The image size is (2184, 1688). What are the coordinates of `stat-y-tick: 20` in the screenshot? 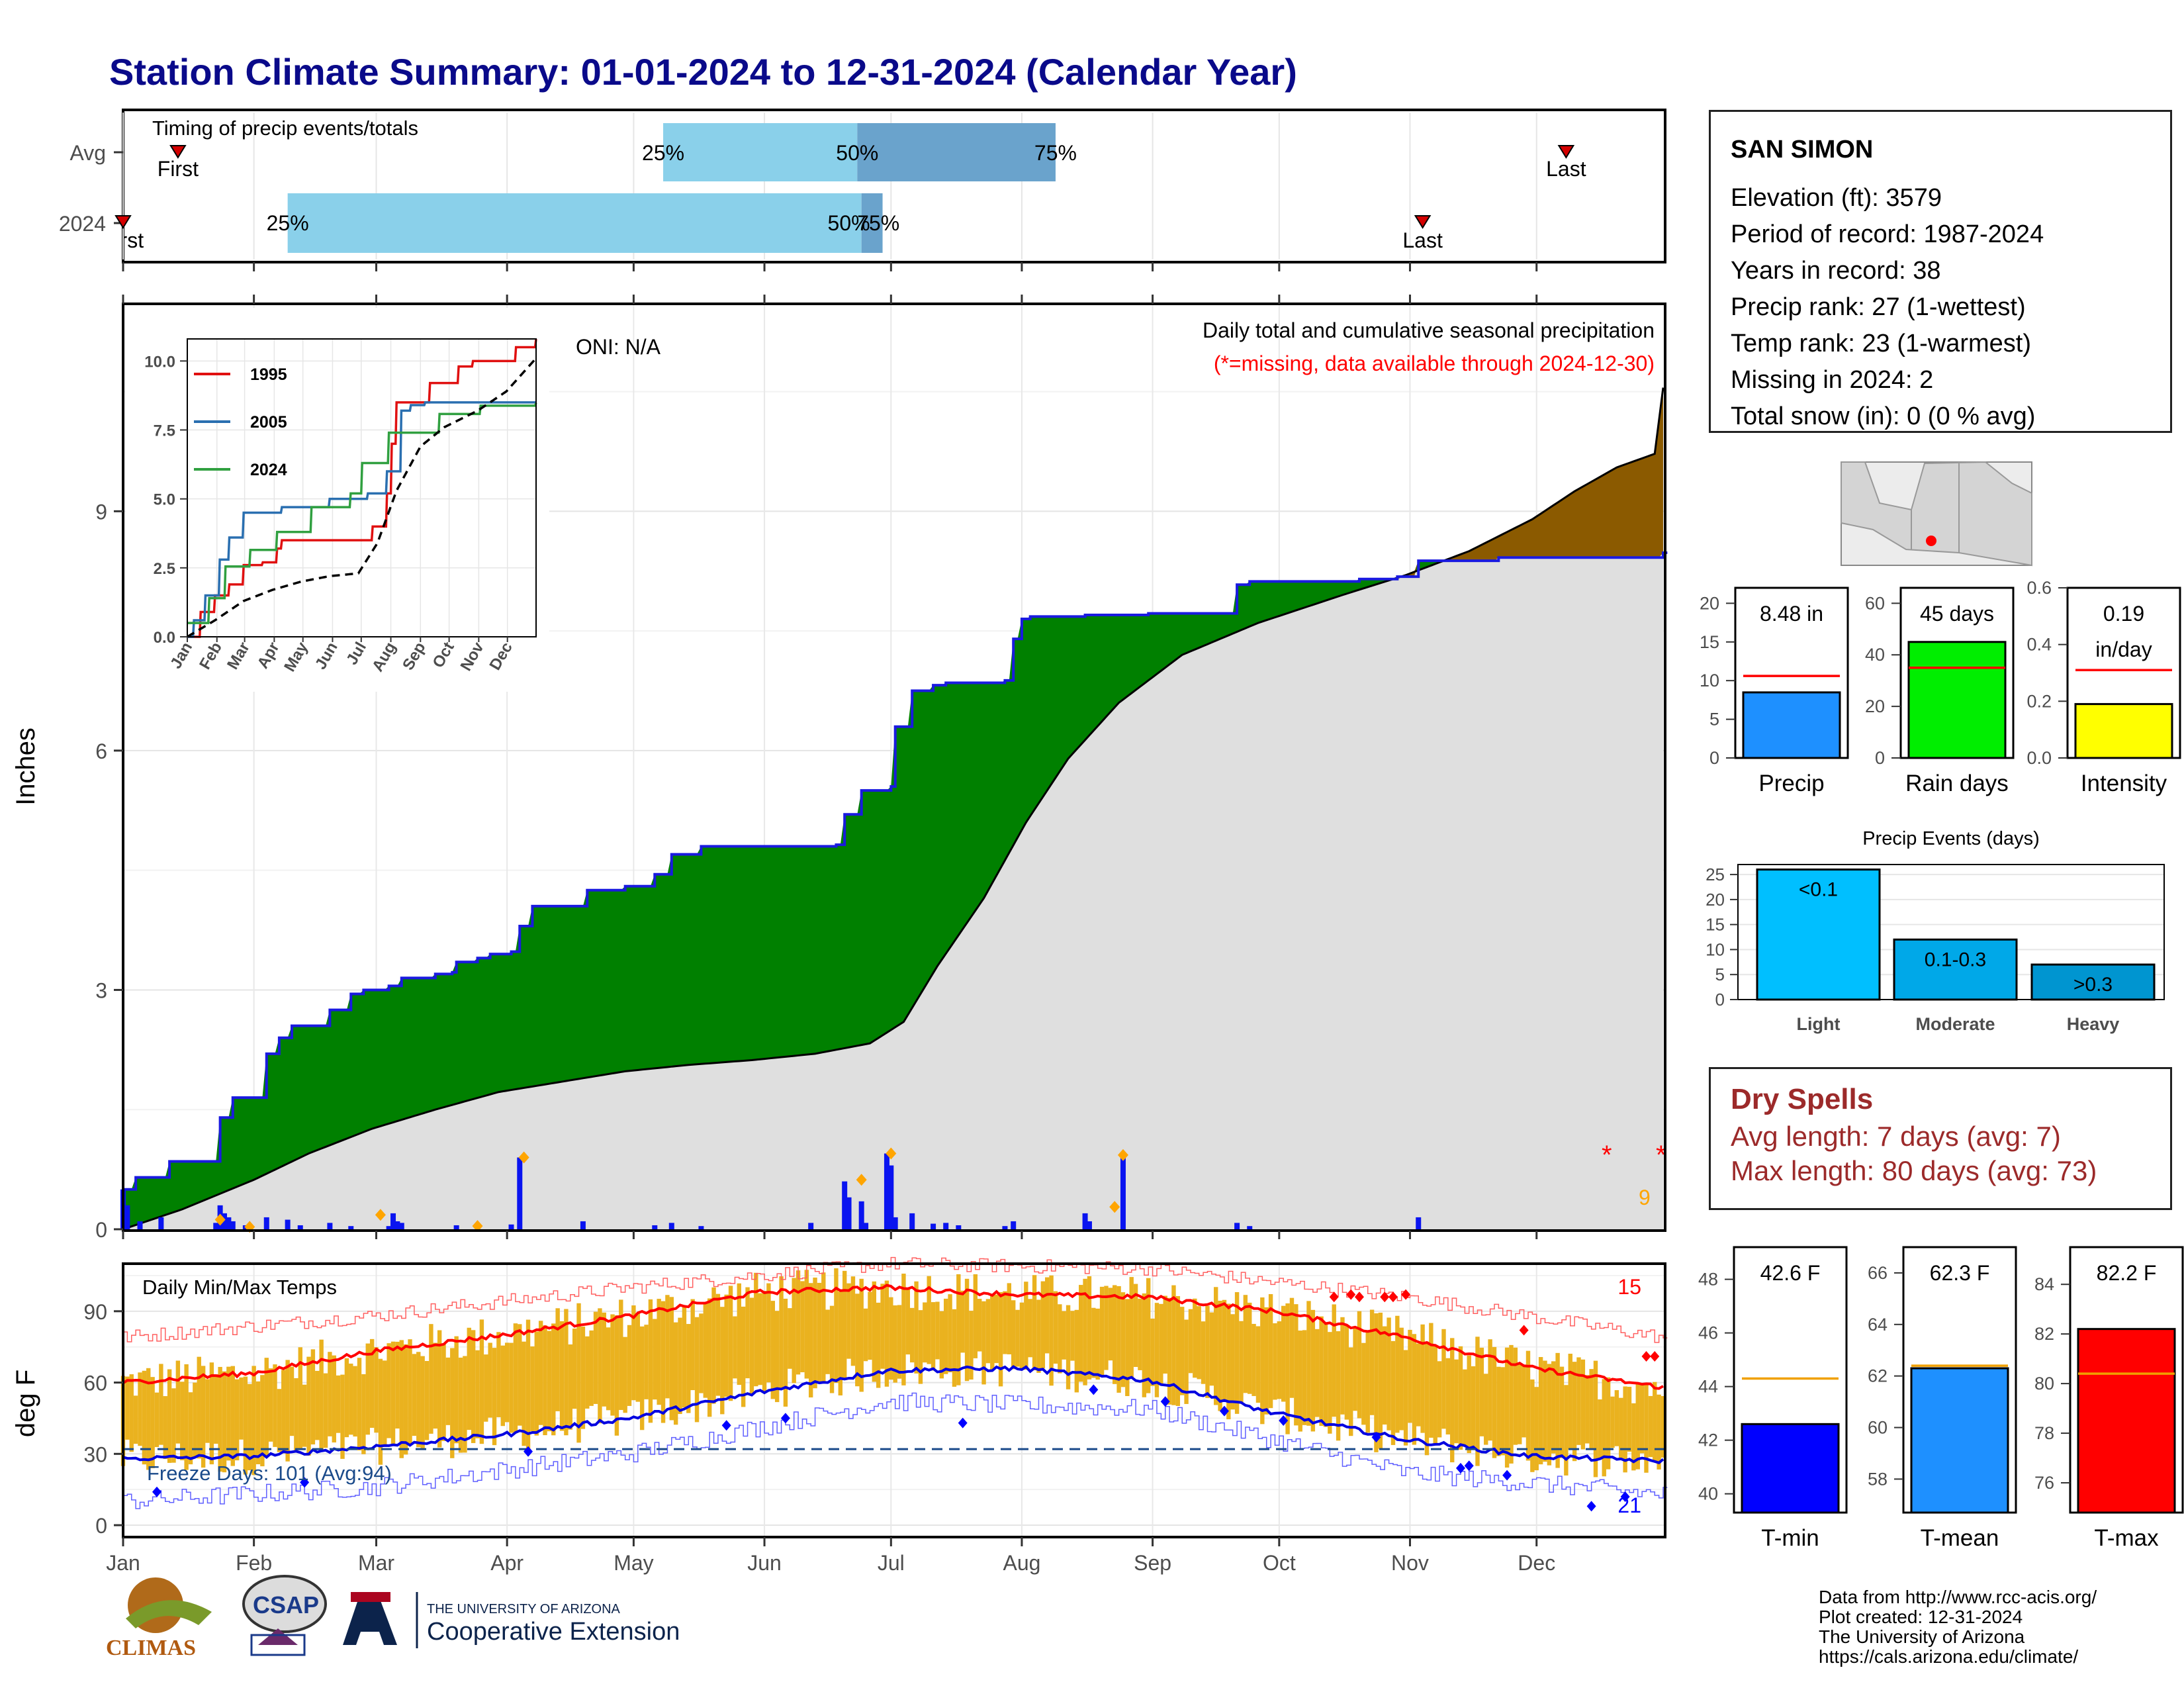 It's located at (1875, 706).